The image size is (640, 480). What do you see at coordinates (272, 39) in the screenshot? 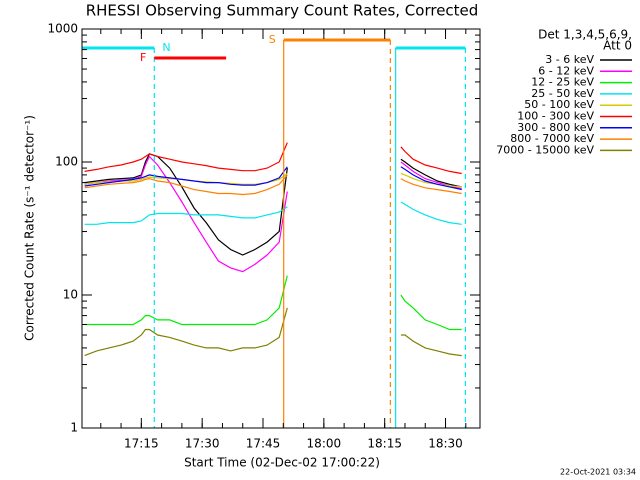
I see `flag-label: S` at bounding box center [272, 39].